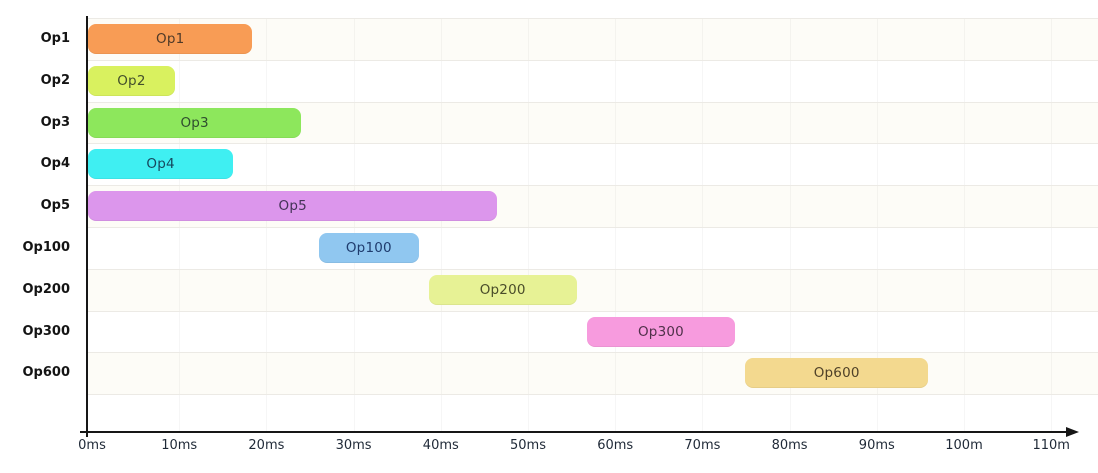 The image size is (1098, 473). Describe the element at coordinates (55, 122) in the screenshot. I see `row-label: Op3` at that location.